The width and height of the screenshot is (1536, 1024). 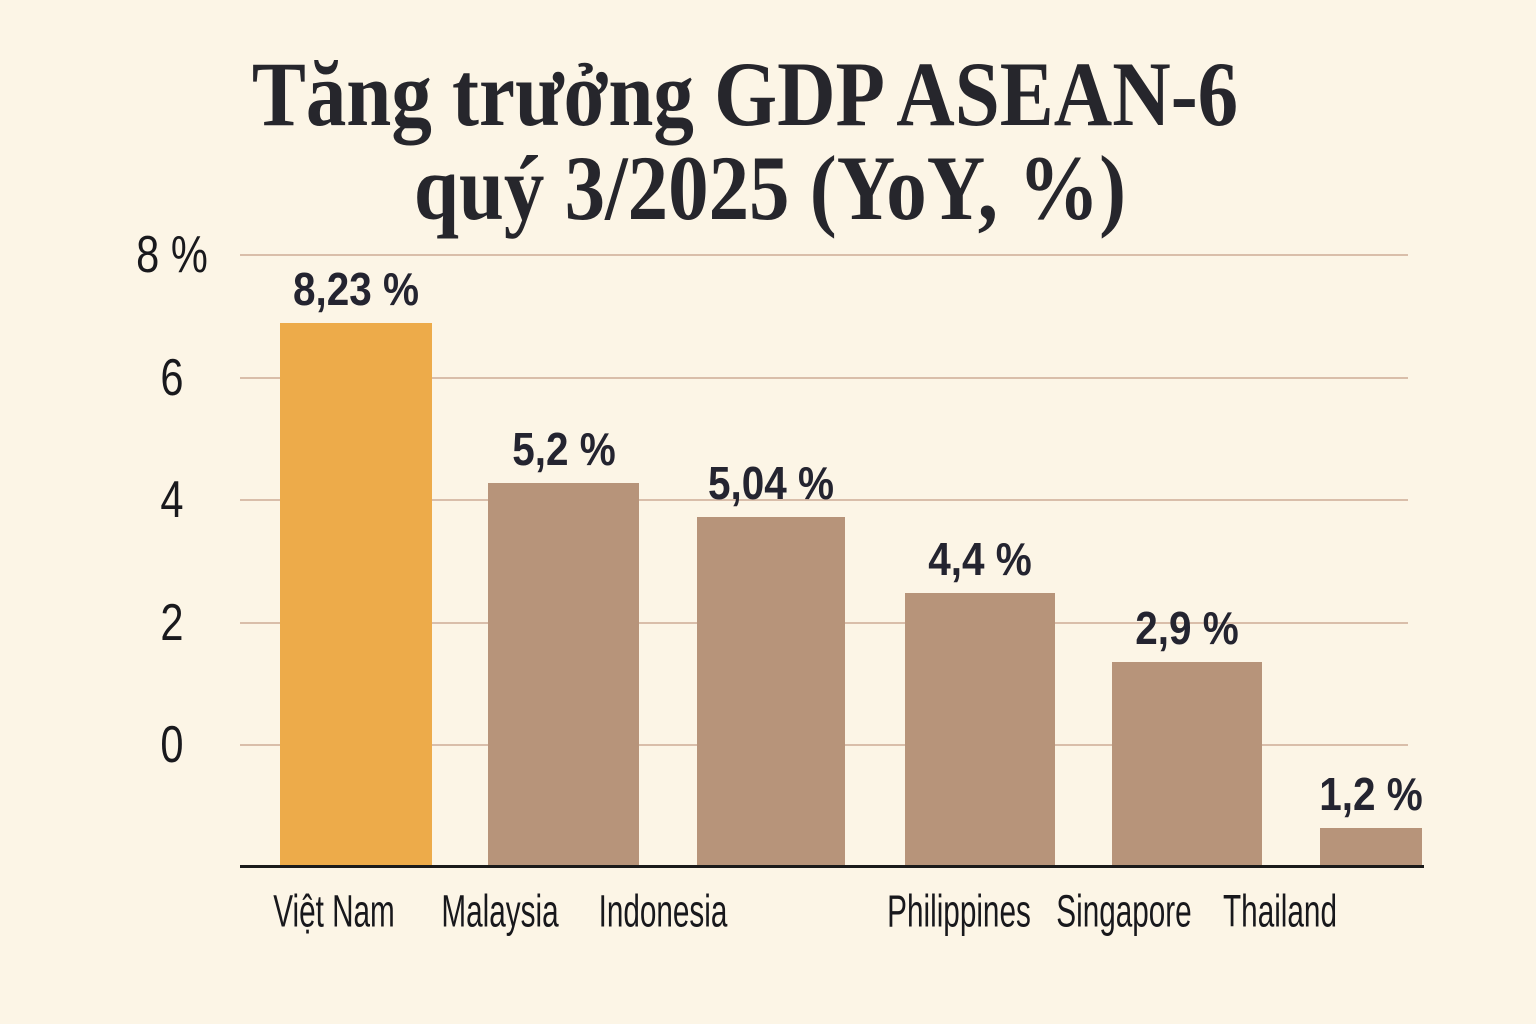 I want to click on bar-malaysia, so click(x=563, y=674).